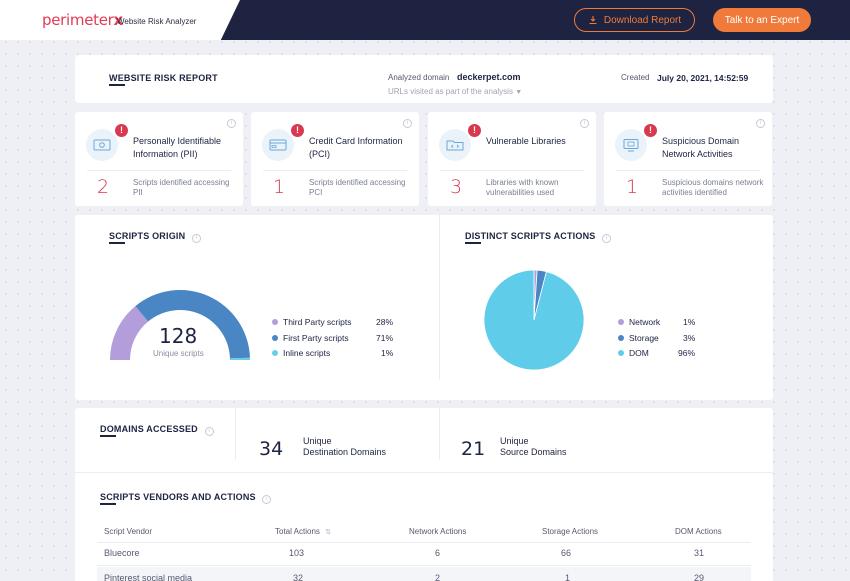 The height and width of the screenshot is (581, 850). What do you see at coordinates (178, 336) in the screenshot?
I see `unique-scripts-count: 128` at bounding box center [178, 336].